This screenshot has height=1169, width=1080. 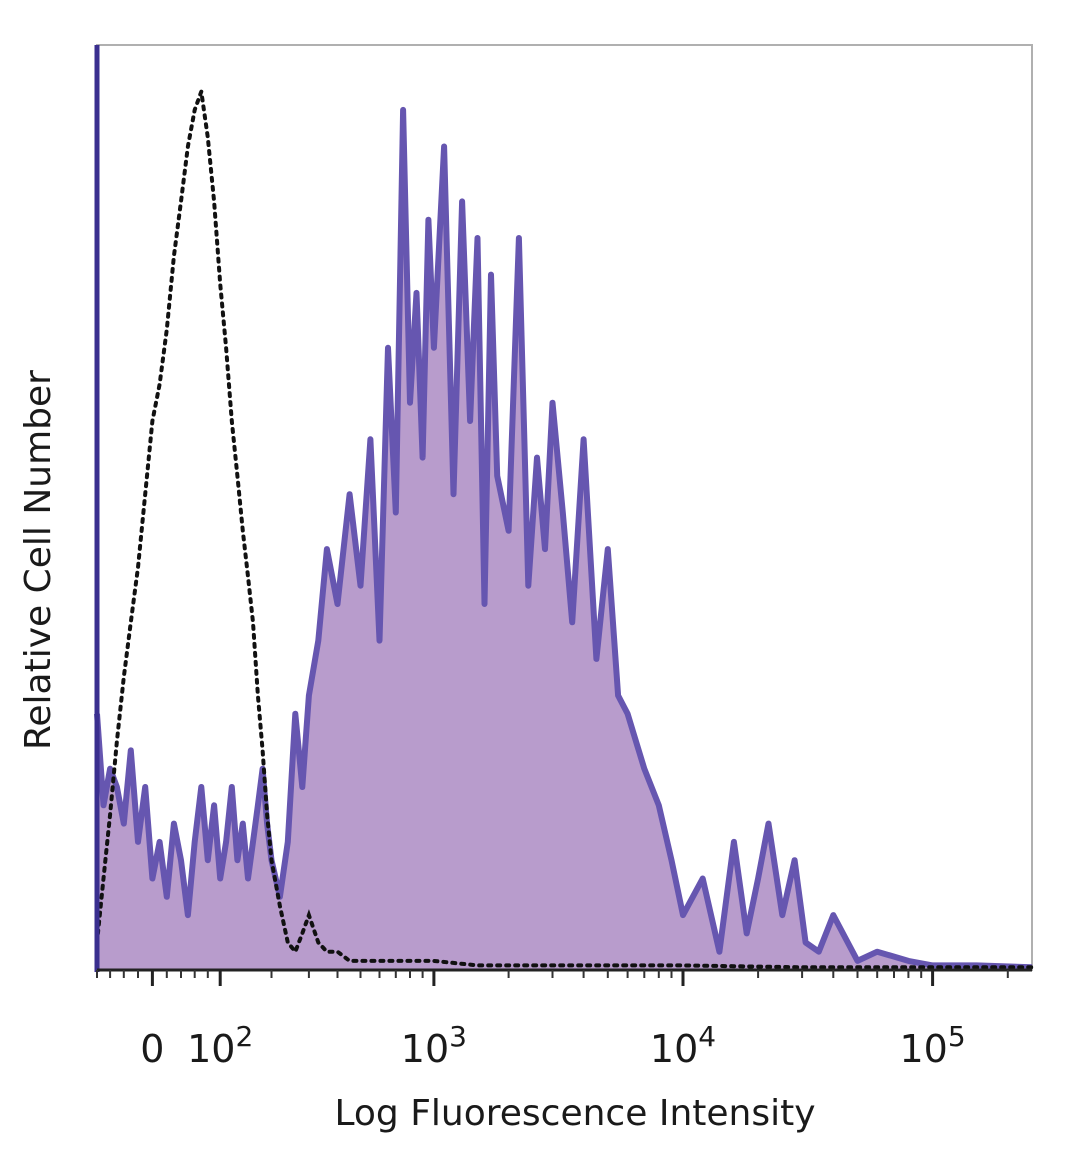 What do you see at coordinates (38, 560) in the screenshot?
I see `y-axis-title: Relative Cell Number` at bounding box center [38, 560].